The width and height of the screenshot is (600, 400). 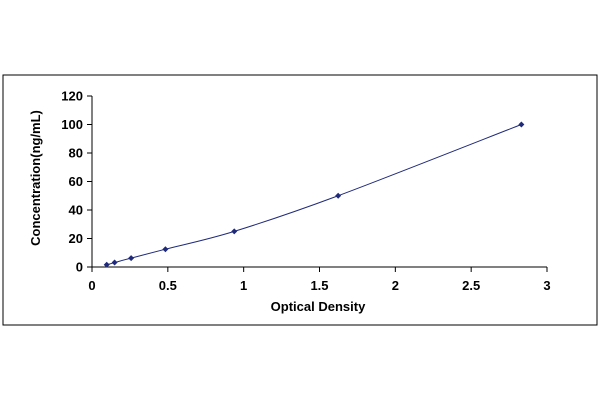 I want to click on y-tick-label: 120, so click(x=72, y=96).